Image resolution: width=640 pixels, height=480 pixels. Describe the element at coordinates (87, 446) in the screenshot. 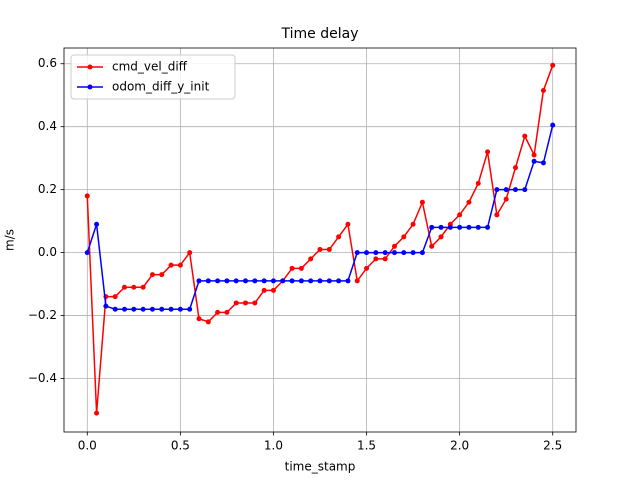

I see `x-tick-label: 0.0` at that location.